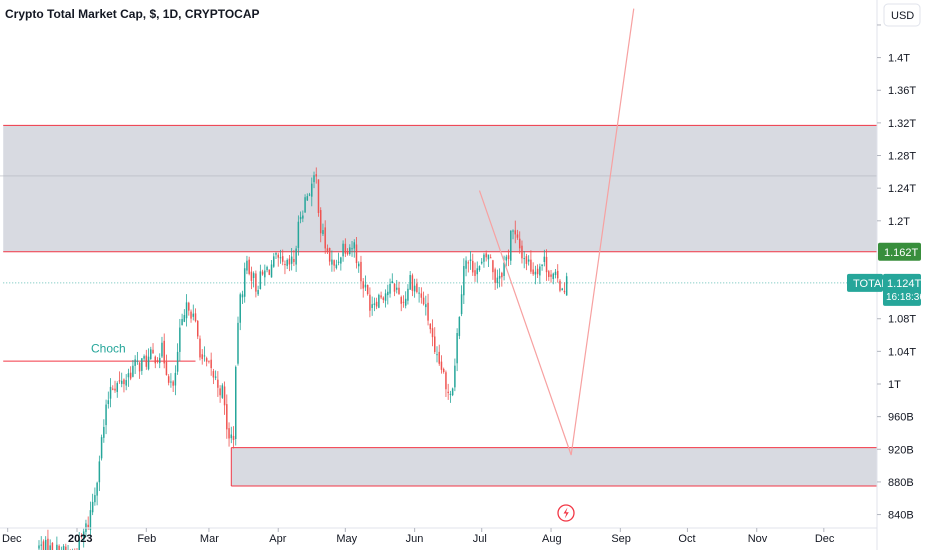  I want to click on level-badge-label: 1.162T, so click(901, 253).